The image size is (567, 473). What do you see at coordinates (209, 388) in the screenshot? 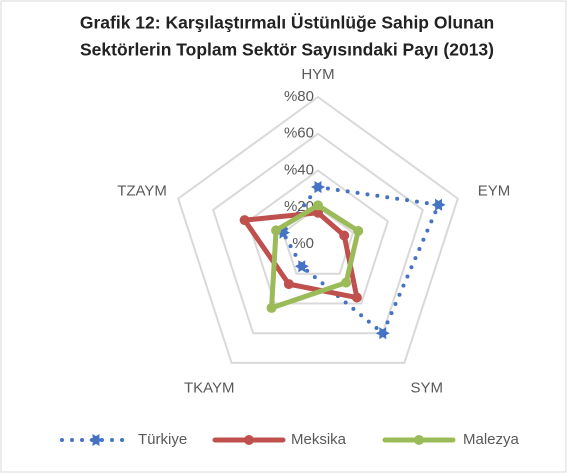
I see `category-label: TKAYM` at bounding box center [209, 388].